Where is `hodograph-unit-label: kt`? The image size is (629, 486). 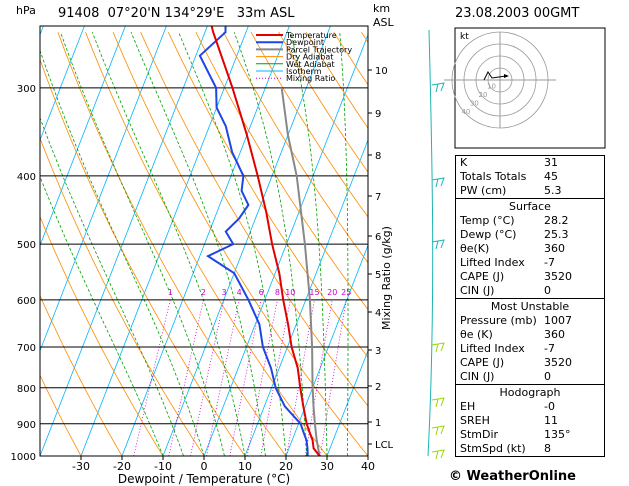 hodograph-unit-label: kt is located at coordinates (464, 37).